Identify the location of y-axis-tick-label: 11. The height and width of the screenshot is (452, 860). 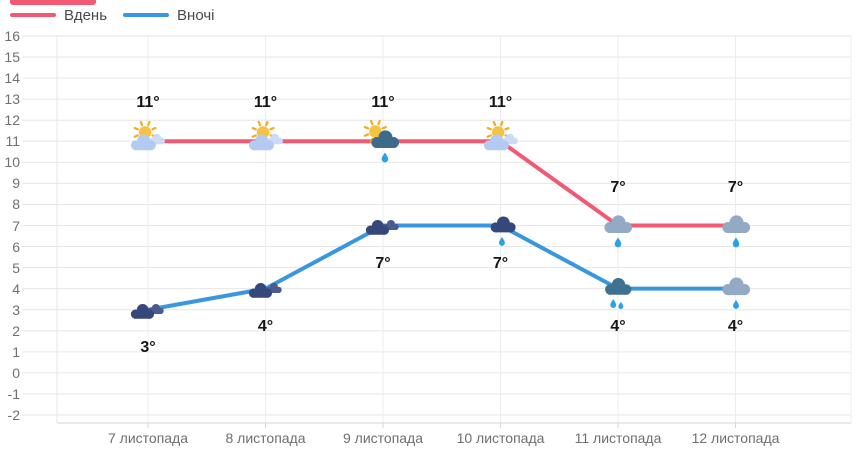
(12, 141).